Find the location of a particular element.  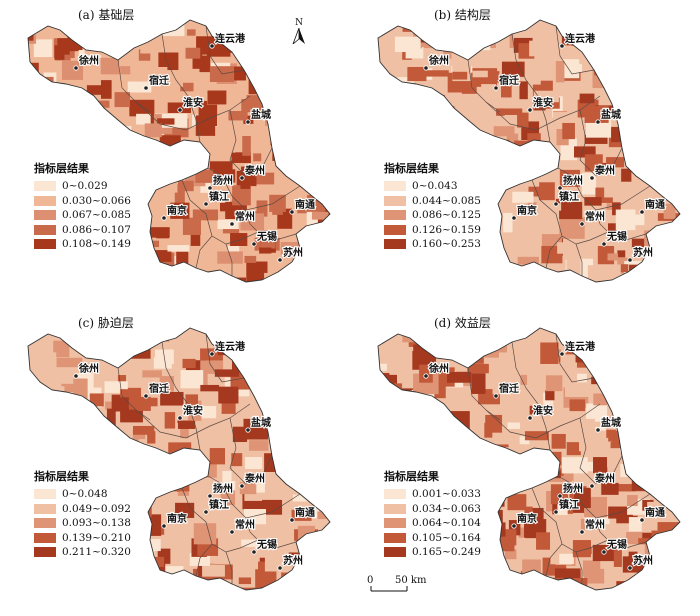

legend-swatch is located at coordinates (45, 494).